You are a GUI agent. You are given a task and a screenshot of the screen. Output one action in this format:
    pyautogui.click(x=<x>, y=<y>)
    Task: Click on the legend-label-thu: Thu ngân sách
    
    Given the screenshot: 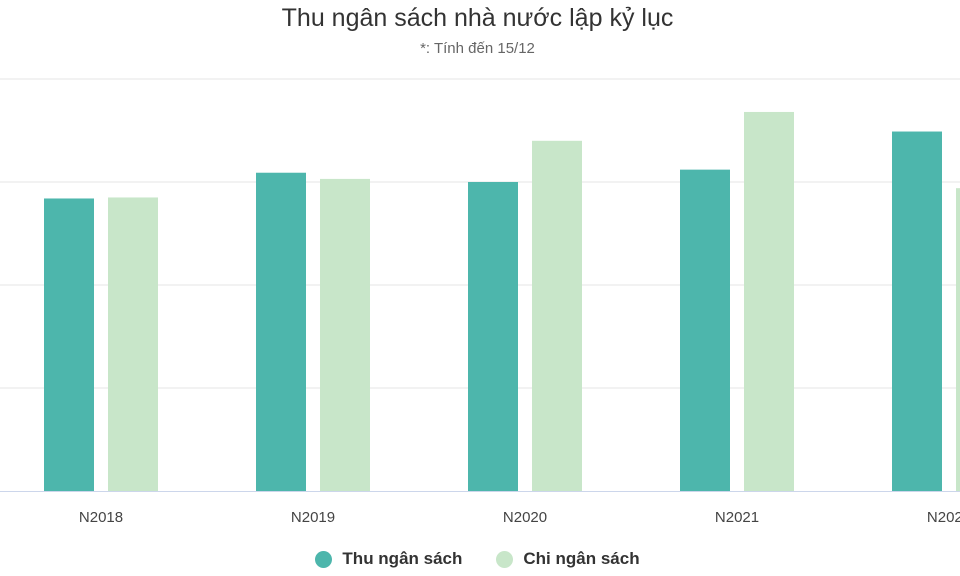 What is the action you would take?
    pyautogui.click(x=402, y=558)
    